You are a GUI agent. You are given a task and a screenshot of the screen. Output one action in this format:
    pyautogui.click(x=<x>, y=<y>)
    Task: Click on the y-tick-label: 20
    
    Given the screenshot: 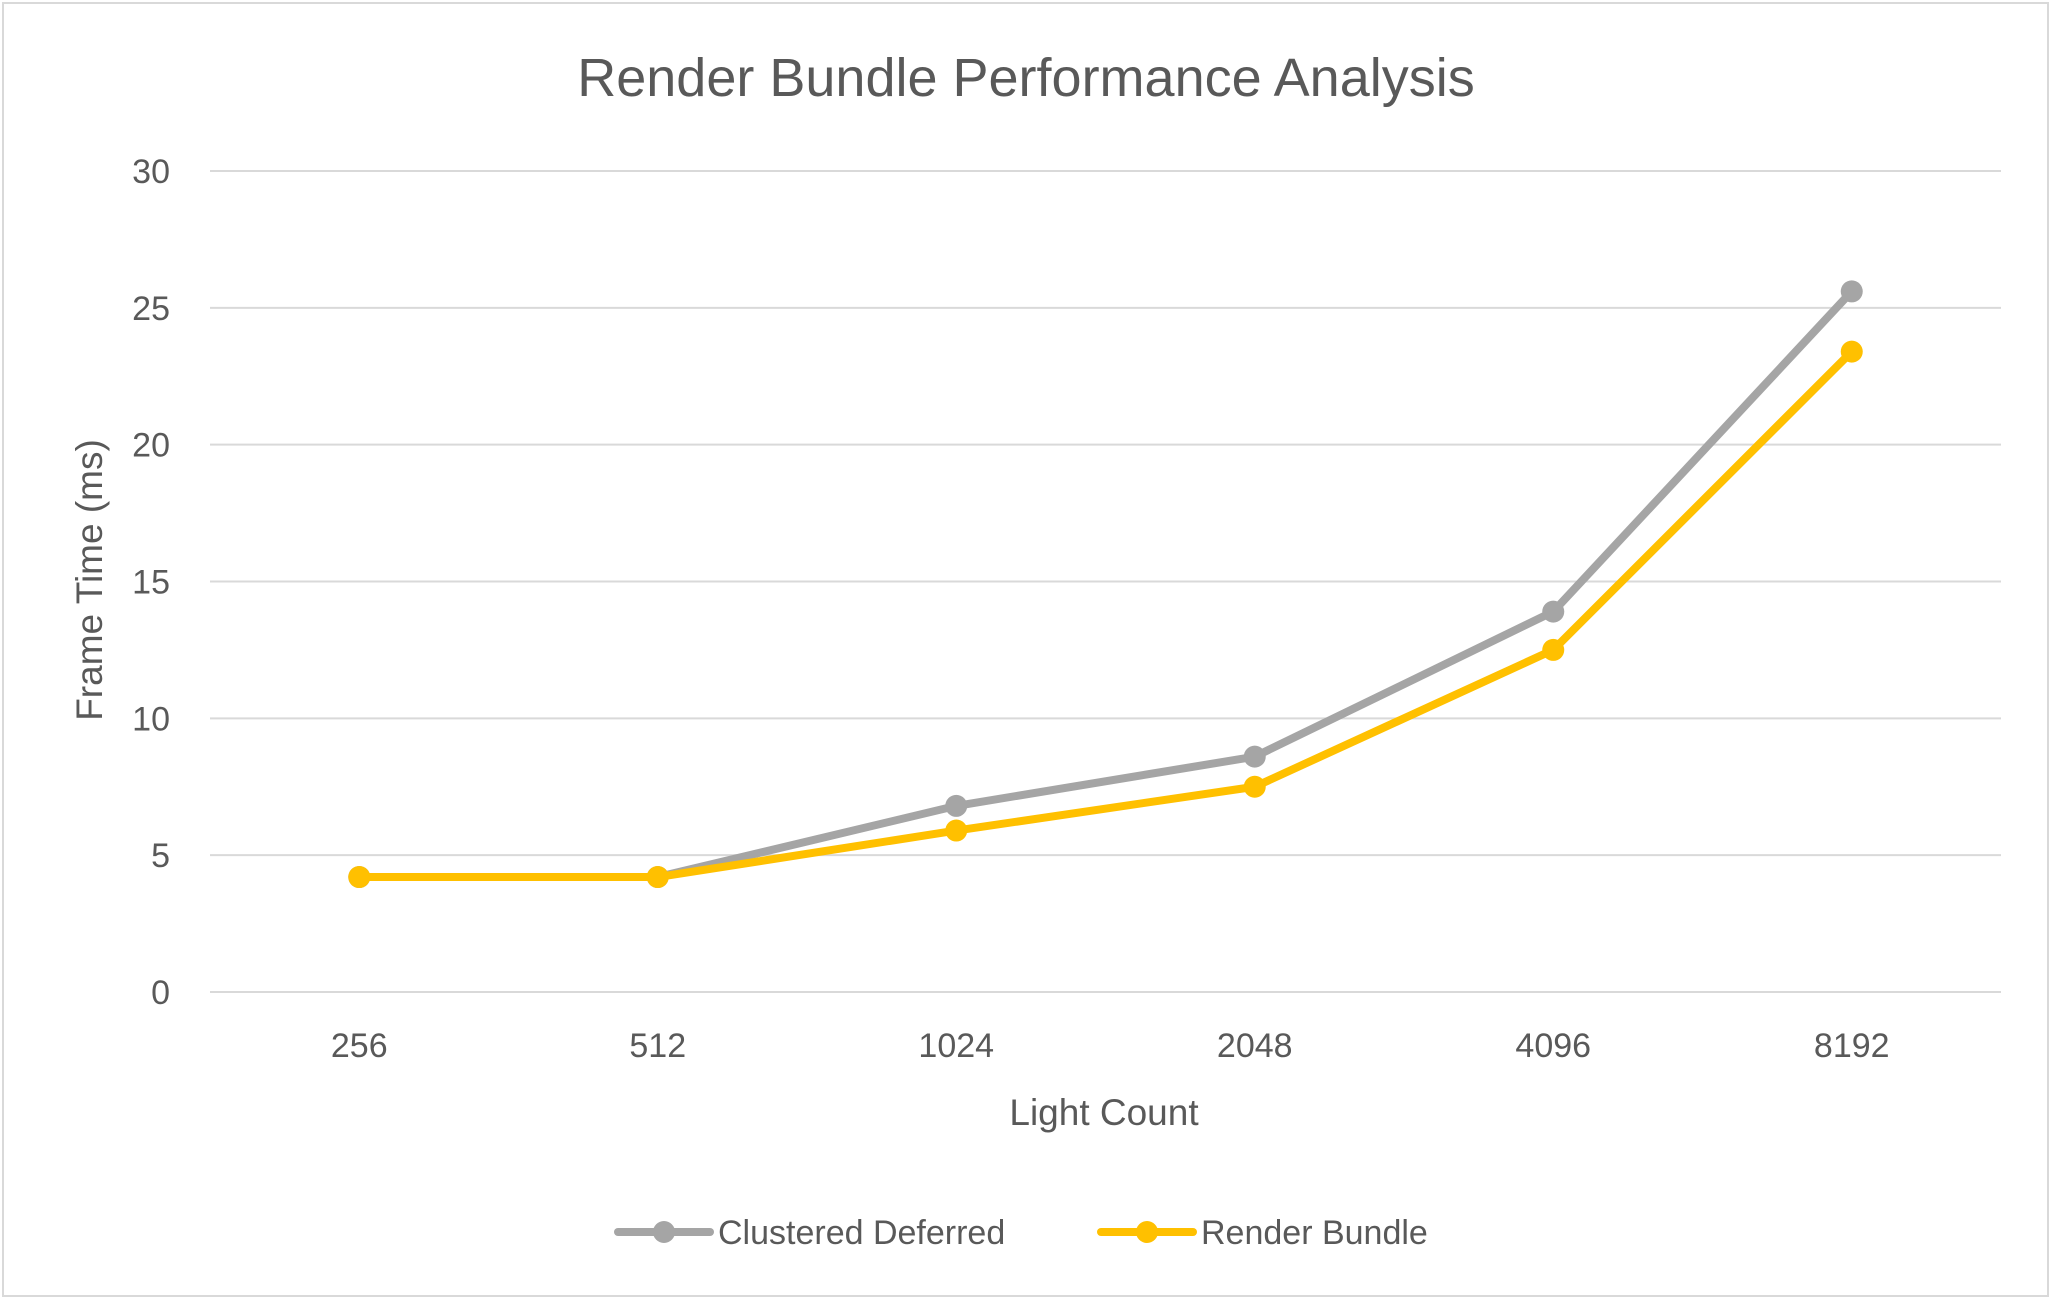 What is the action you would take?
    pyautogui.click(x=151, y=446)
    